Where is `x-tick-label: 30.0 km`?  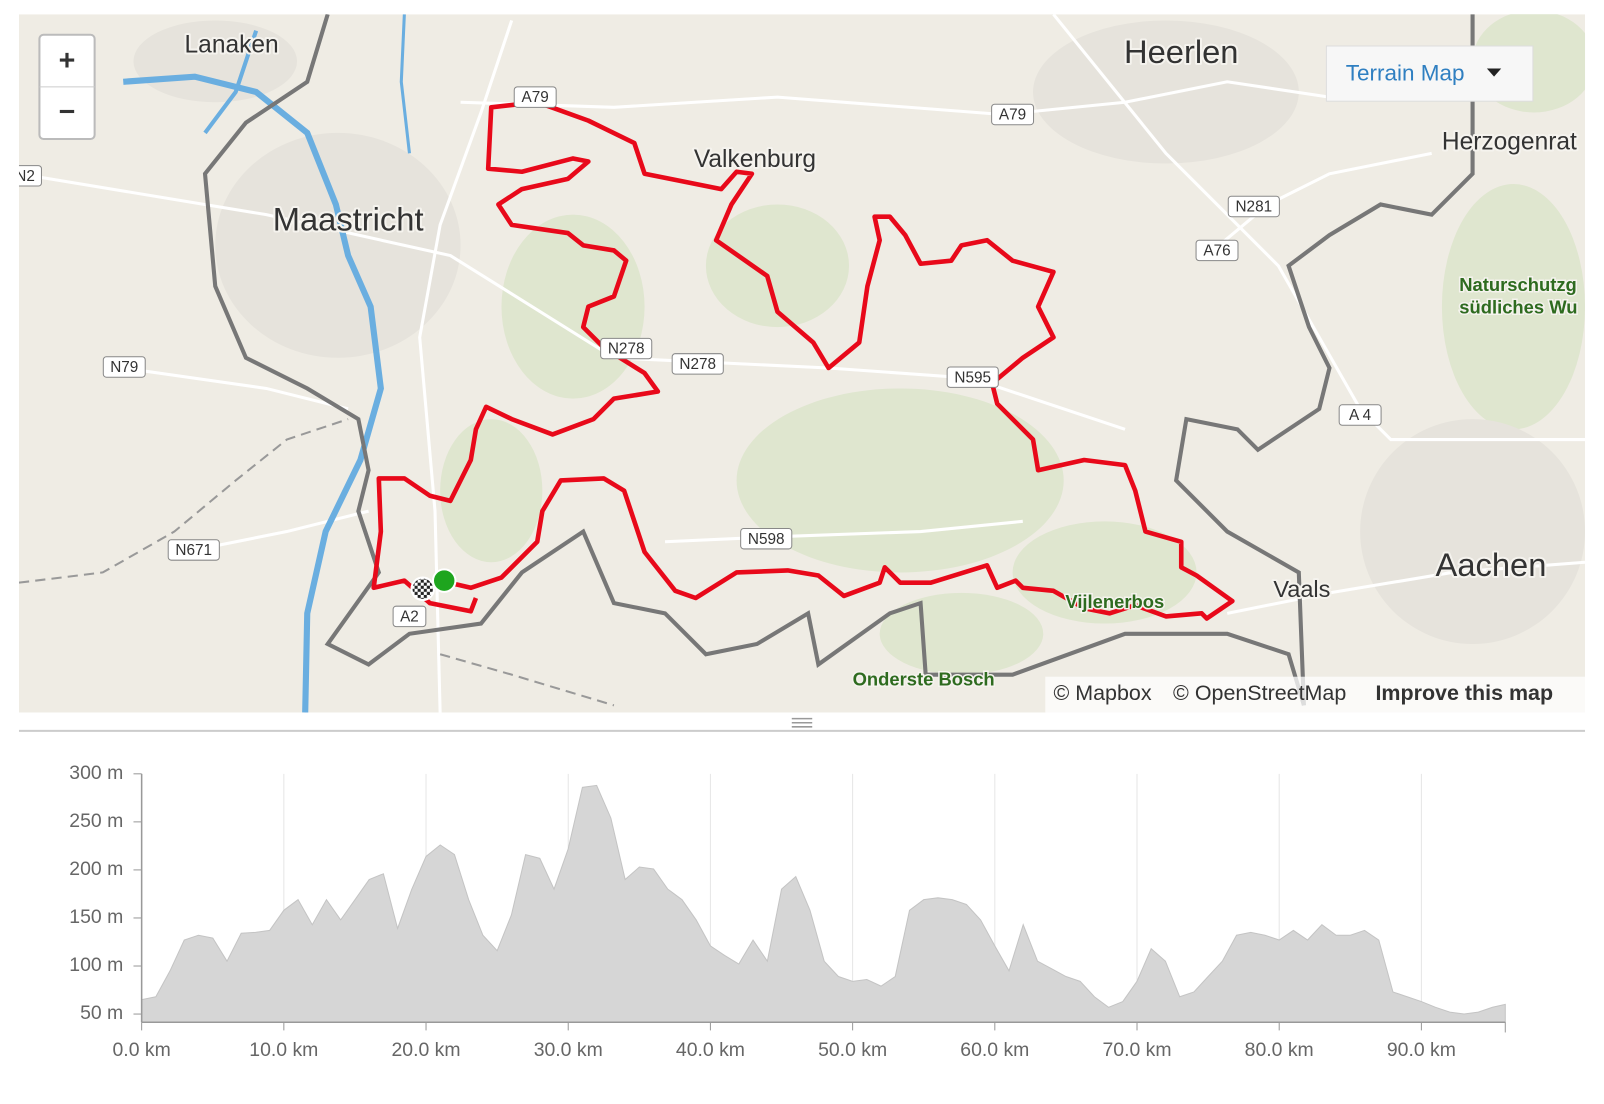 x-tick-label: 30.0 km is located at coordinates (568, 1050).